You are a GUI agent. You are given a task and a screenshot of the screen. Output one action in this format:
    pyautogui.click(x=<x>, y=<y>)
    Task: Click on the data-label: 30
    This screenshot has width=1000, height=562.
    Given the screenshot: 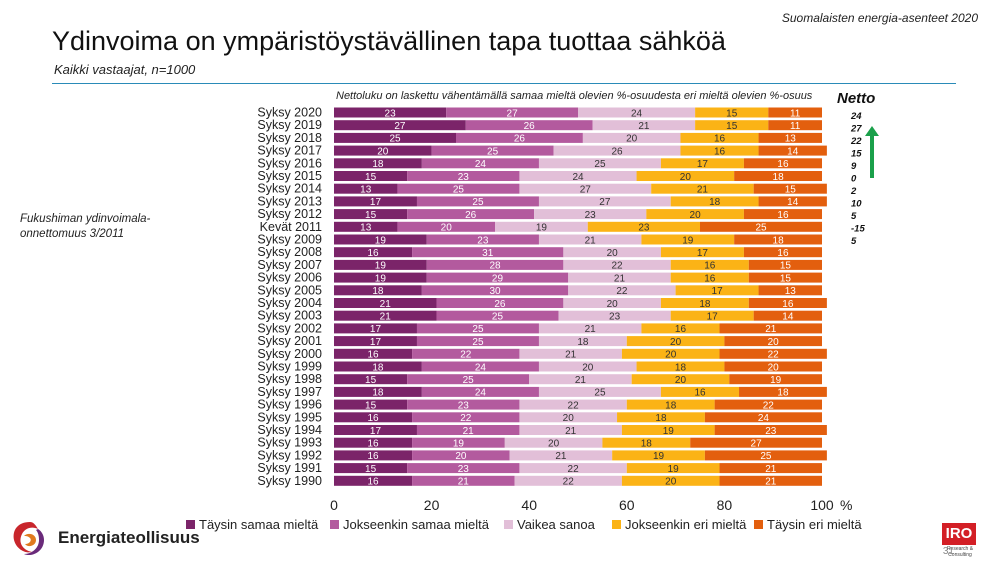 What is the action you would take?
    pyautogui.click(x=495, y=291)
    